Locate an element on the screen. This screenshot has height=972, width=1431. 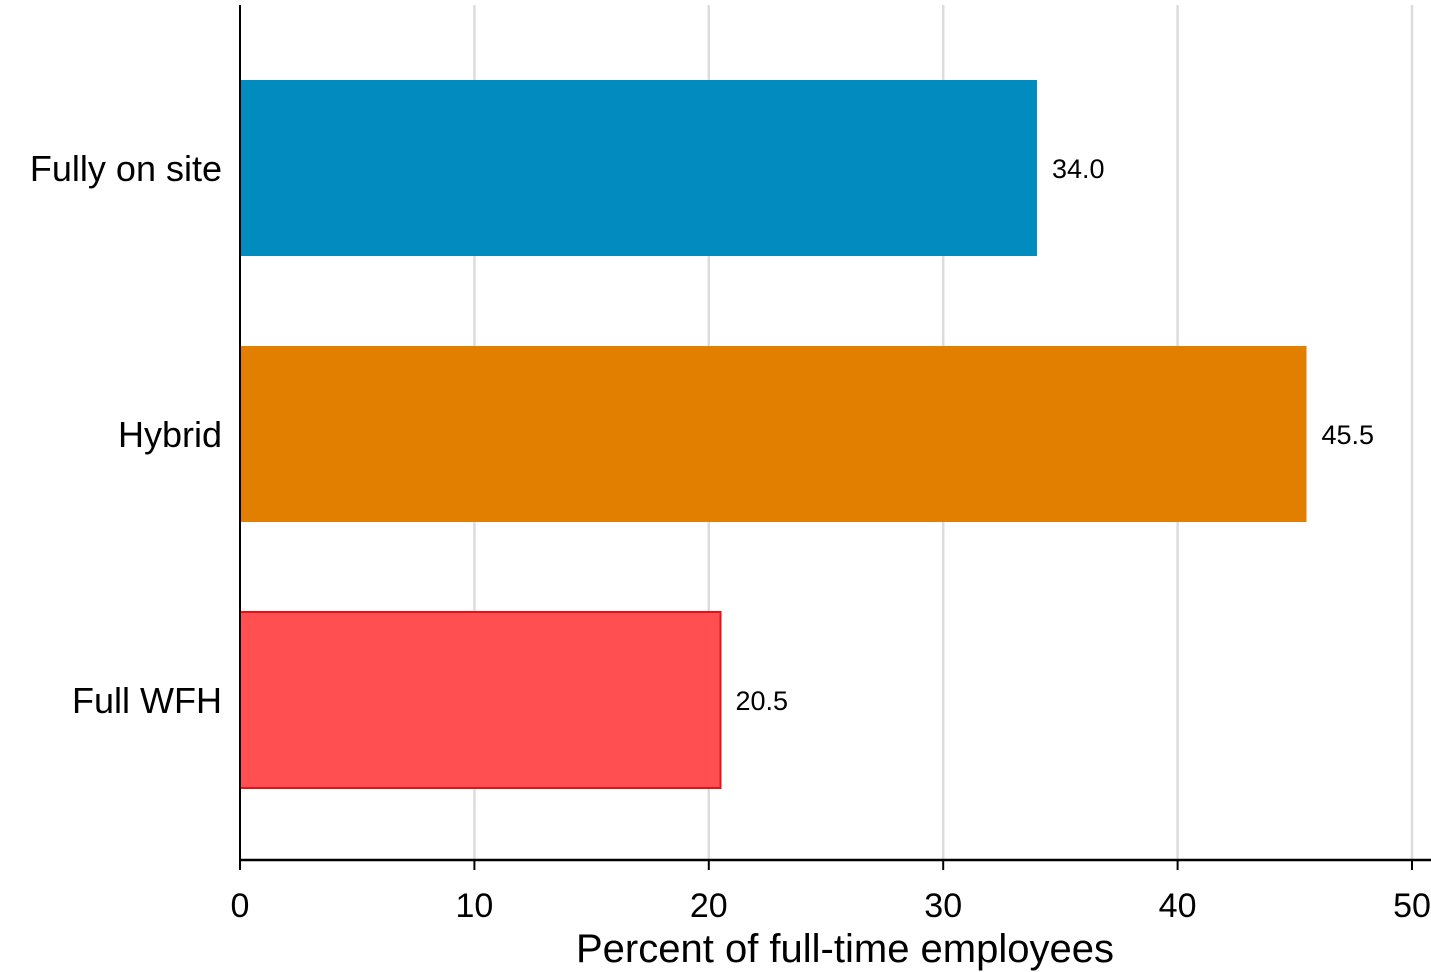
x-tick-label: 20 is located at coordinates (709, 906).